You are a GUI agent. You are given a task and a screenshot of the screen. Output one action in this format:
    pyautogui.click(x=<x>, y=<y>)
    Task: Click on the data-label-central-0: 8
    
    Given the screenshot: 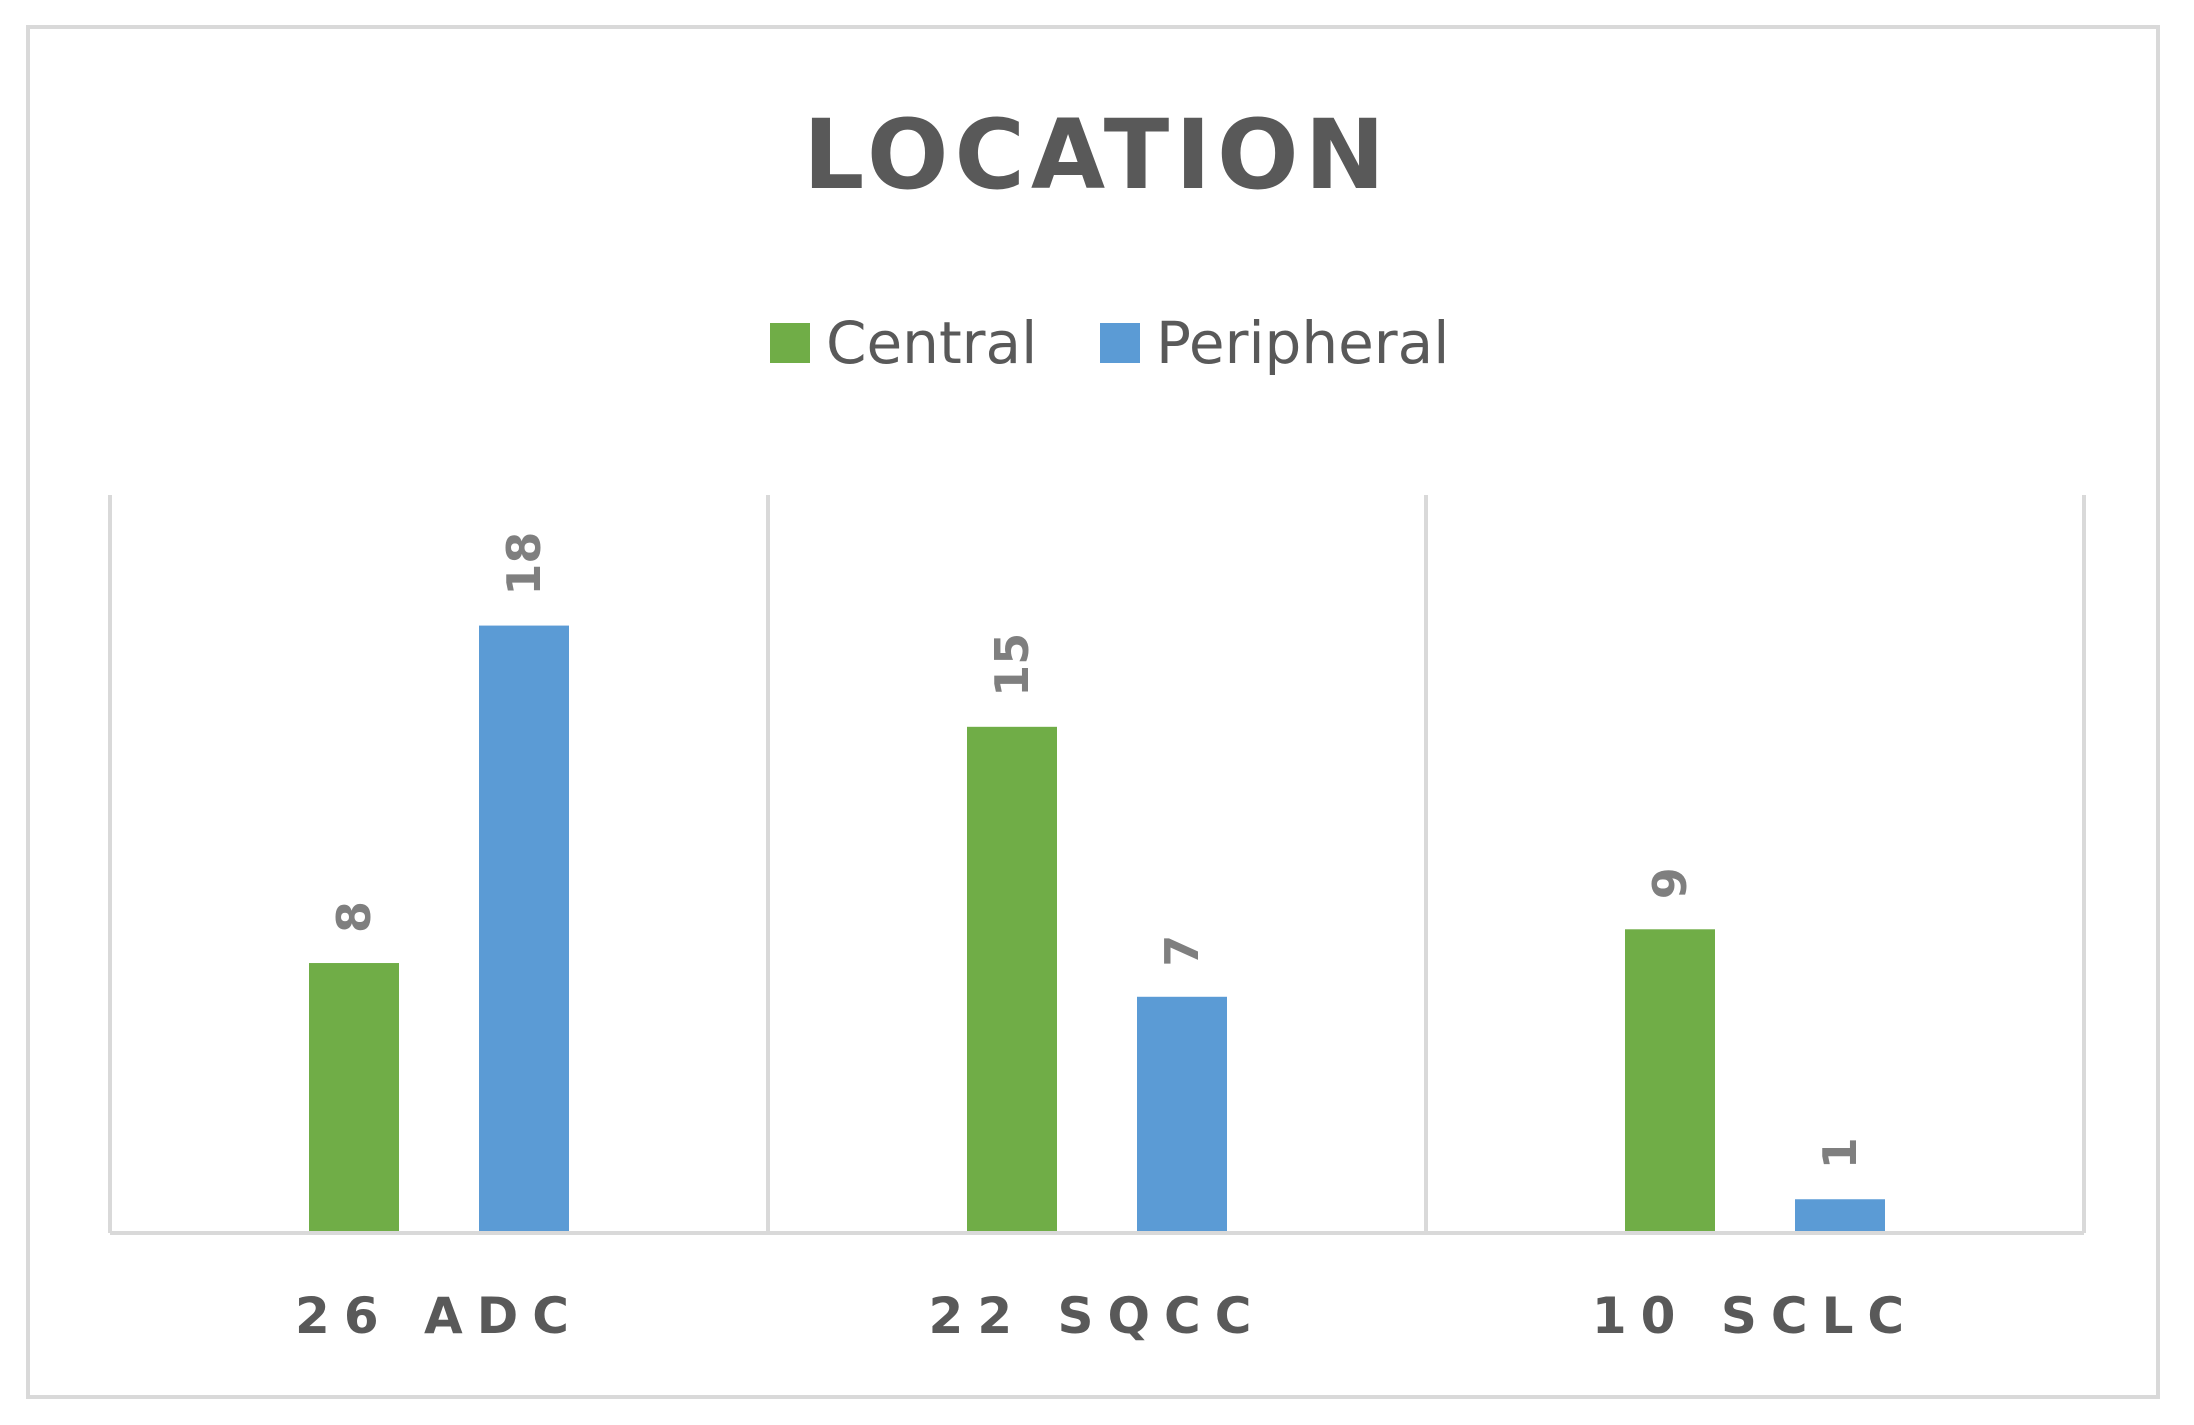 What is the action you would take?
    pyautogui.click(x=354, y=917)
    